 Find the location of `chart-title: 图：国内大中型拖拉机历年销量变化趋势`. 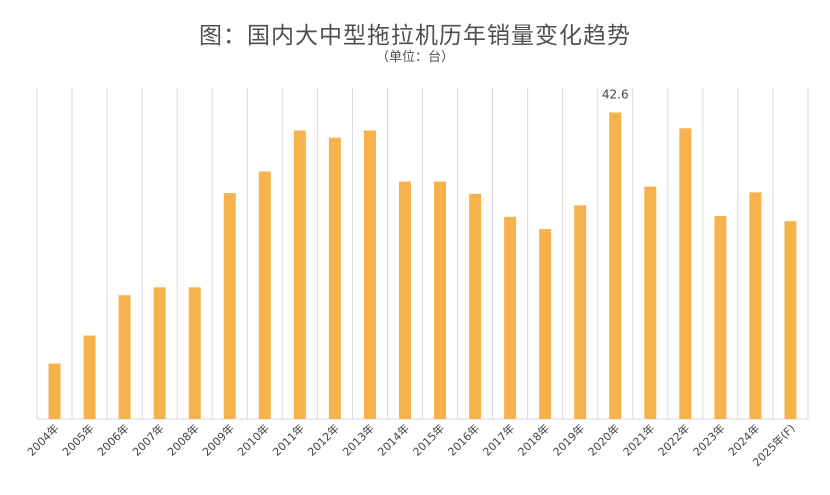

chart-title: 图：国内大中型拖拉机历年销量变化趋势 is located at coordinates (415, 36).